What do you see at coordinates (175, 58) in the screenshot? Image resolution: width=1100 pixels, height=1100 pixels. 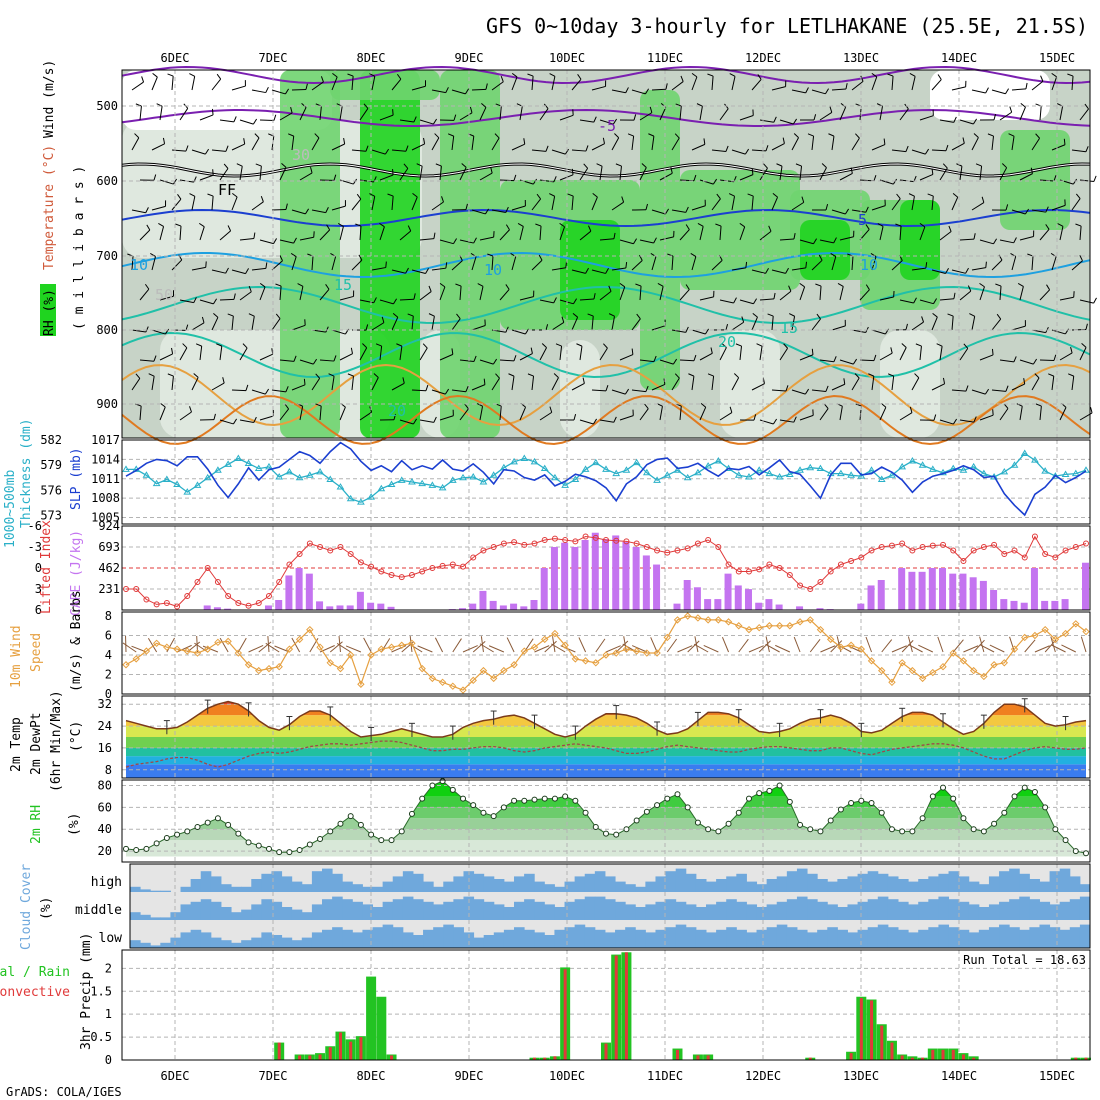 I see `date-tick-label: 6DEC` at bounding box center [175, 58].